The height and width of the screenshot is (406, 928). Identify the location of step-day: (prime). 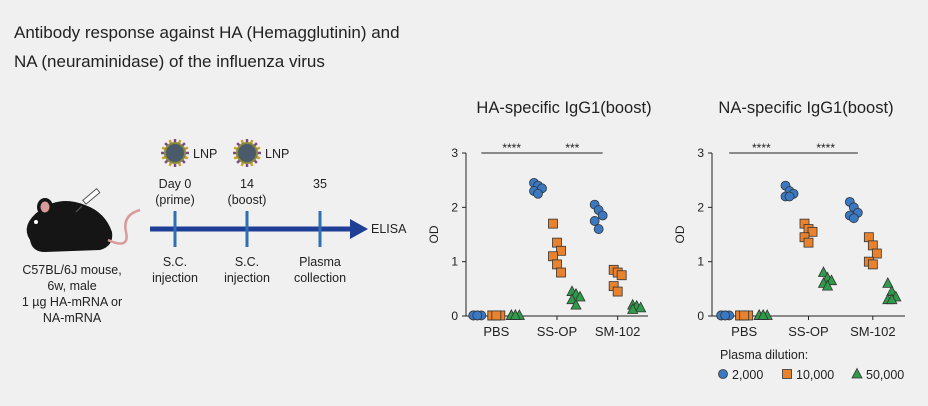
(175, 200).